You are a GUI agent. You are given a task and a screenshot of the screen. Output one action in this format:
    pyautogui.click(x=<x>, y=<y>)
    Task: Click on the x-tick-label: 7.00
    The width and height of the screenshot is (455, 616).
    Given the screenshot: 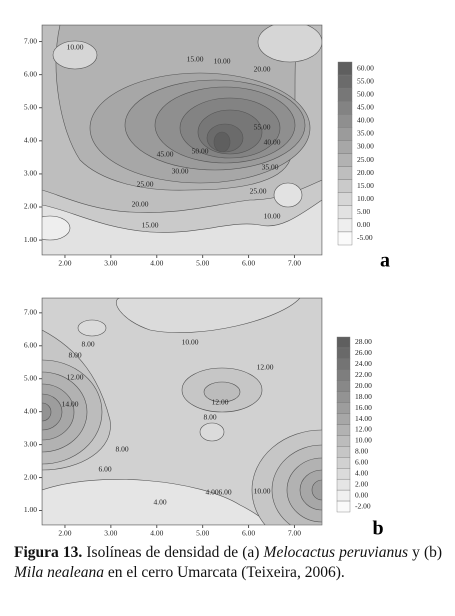 What is the action you would take?
    pyautogui.click(x=294, y=533)
    